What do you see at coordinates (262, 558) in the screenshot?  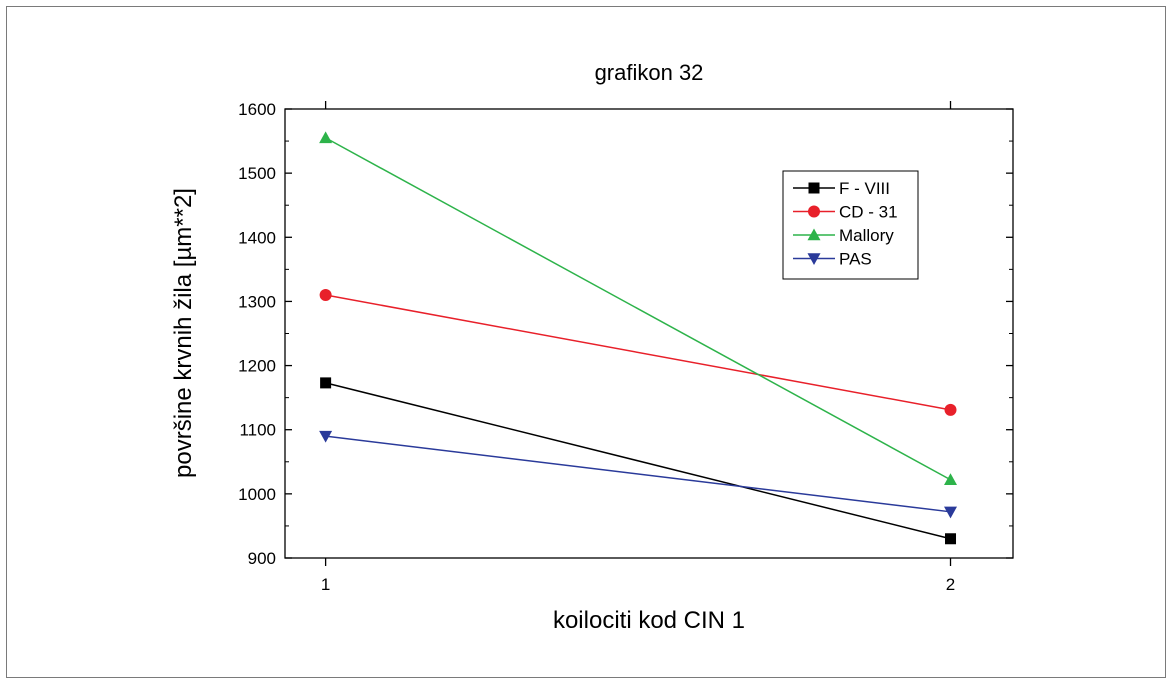 I see `y-tick-label: 900` at bounding box center [262, 558].